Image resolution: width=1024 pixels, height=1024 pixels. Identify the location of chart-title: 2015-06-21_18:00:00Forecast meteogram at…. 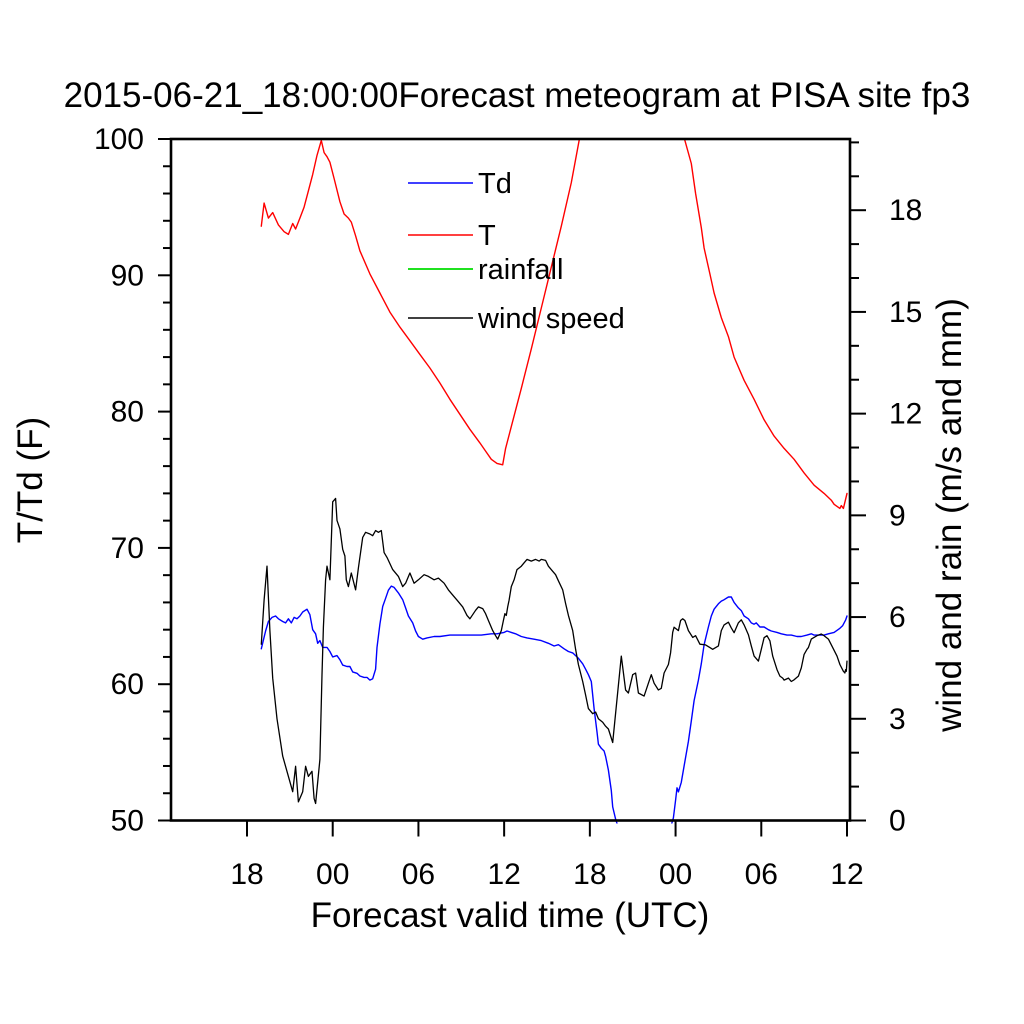
(517, 95).